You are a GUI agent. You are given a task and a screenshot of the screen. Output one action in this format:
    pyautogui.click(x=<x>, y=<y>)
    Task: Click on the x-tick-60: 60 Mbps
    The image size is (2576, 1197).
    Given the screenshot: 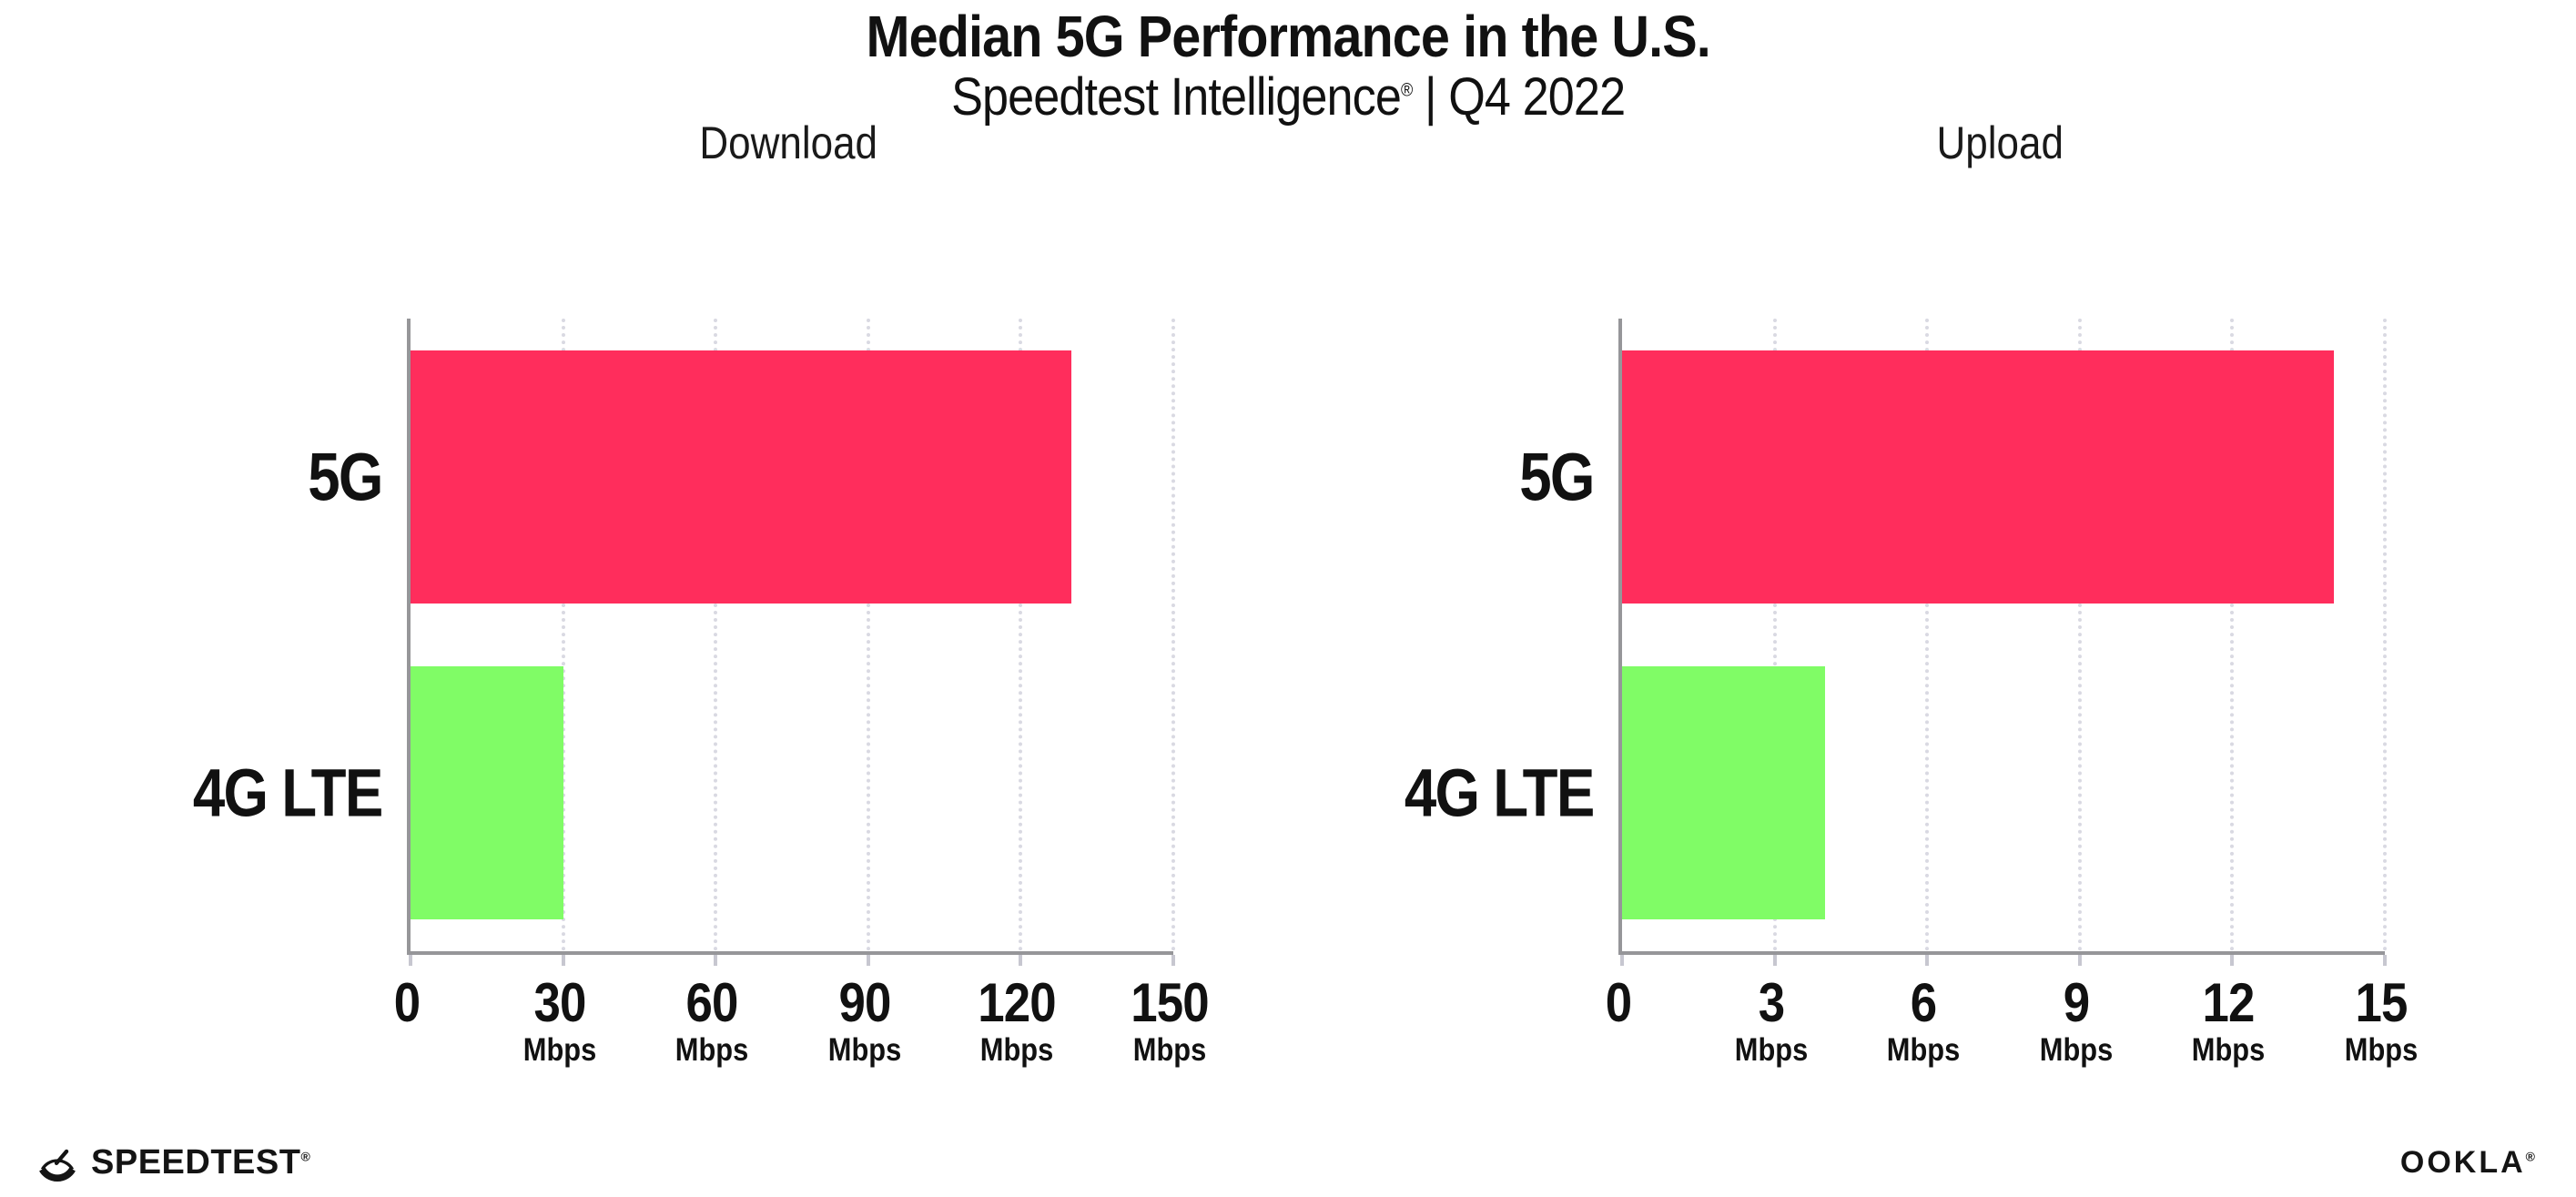 What is the action you would take?
    pyautogui.click(x=711, y=1020)
    